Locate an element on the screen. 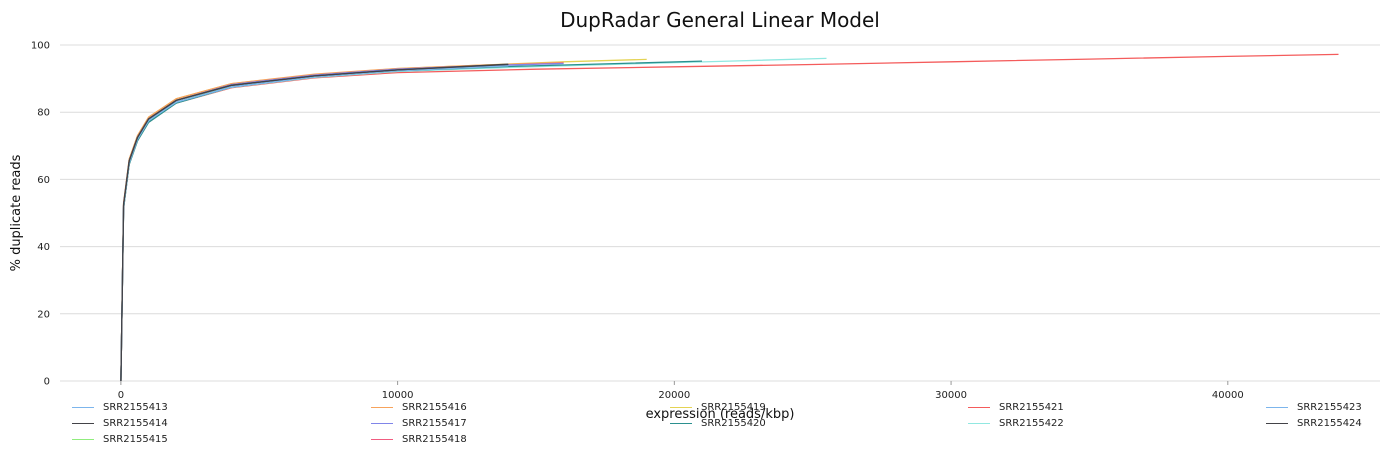 The height and width of the screenshot is (460, 1389). y-tick-label: 40 is located at coordinates (43, 247).